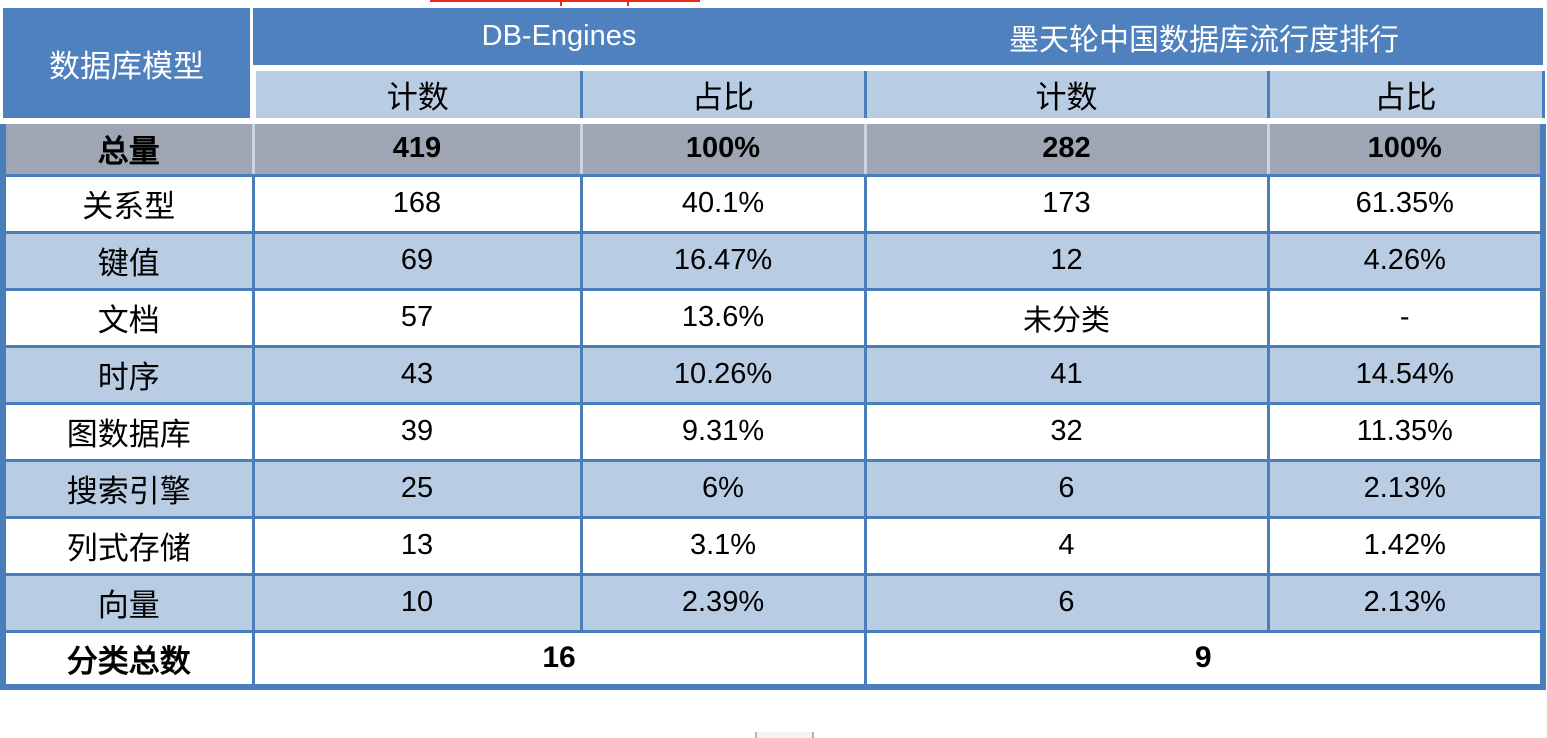  I want to click on cell-value: 14.54%, so click(1406, 374).